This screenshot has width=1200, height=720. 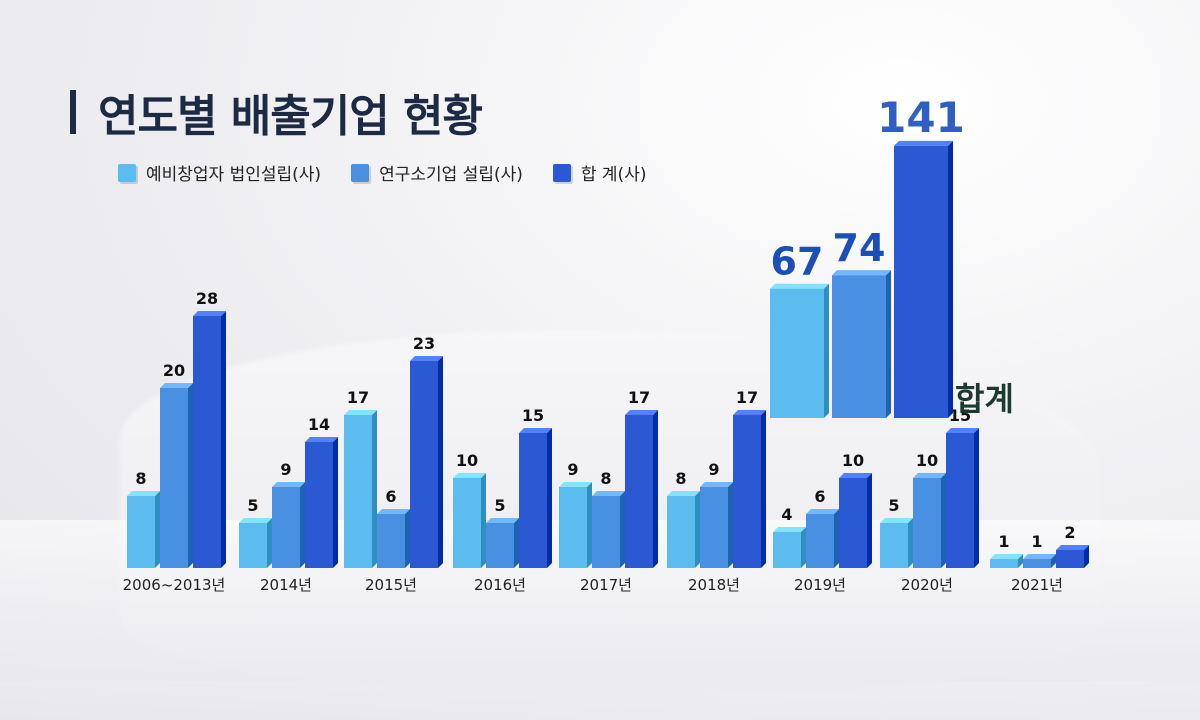 What do you see at coordinates (797, 262) in the screenshot?
I see `total-value-label: 67` at bounding box center [797, 262].